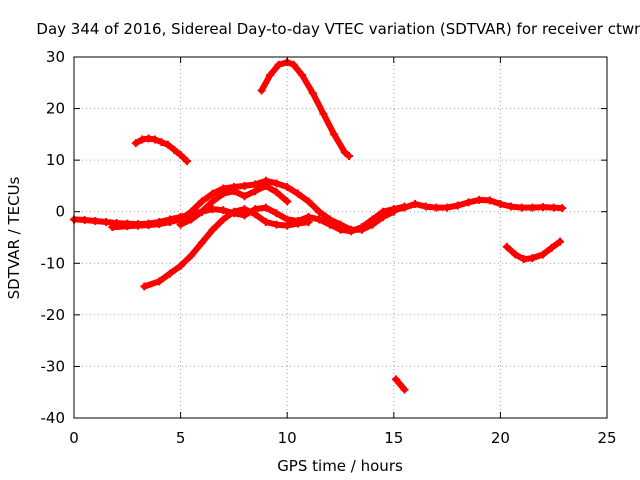 This screenshot has width=640, height=480. I want to click on y-tick-label: -40, so click(53, 418).